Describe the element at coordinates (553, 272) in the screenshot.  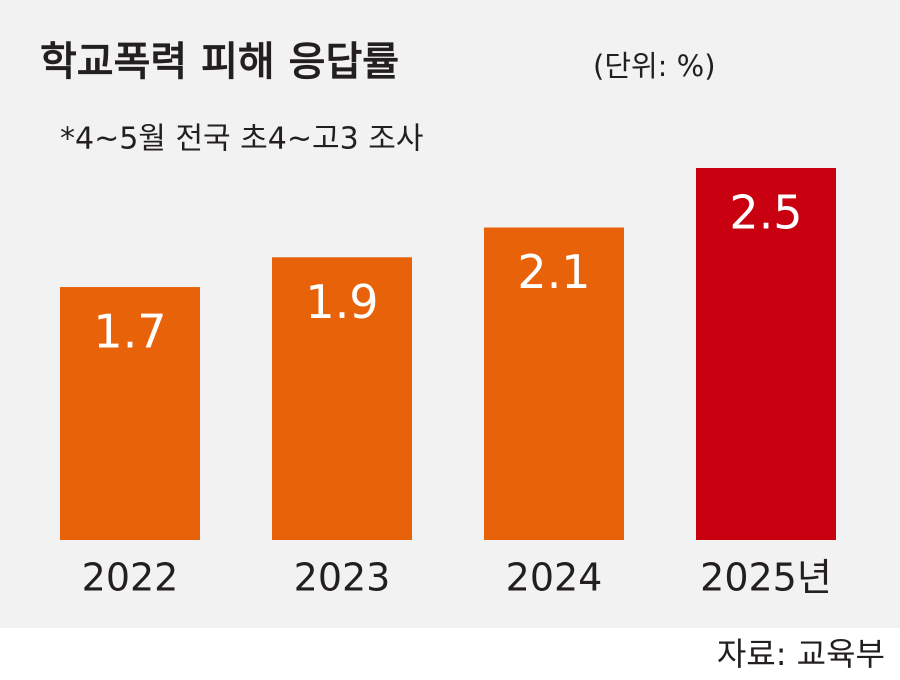
I see `value-label: 2.1` at that location.